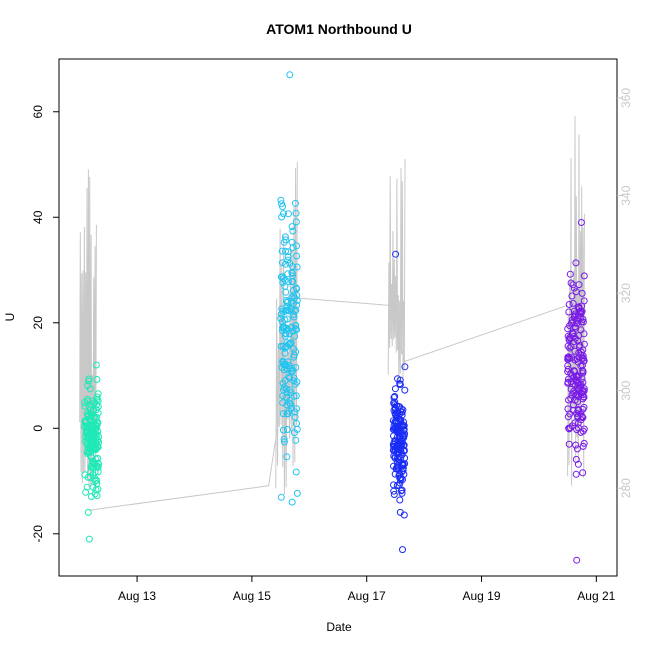 The height and width of the screenshot is (650, 650). I want to click on x-axis: Aug 13 Aug 15 Aug 17 Aug 19 Aug 21, so click(367, 589).